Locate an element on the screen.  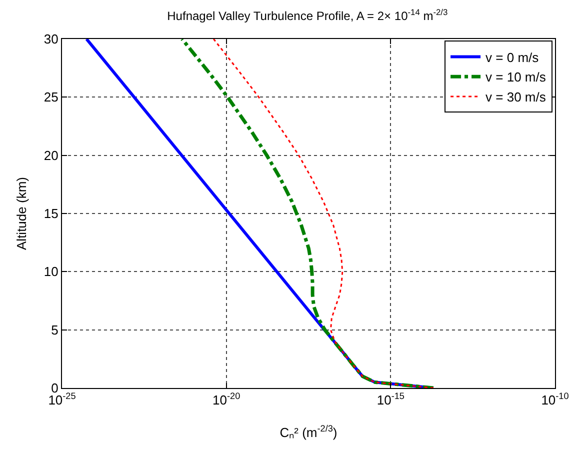
y-tick-label: 5 is located at coordinates (54, 330).